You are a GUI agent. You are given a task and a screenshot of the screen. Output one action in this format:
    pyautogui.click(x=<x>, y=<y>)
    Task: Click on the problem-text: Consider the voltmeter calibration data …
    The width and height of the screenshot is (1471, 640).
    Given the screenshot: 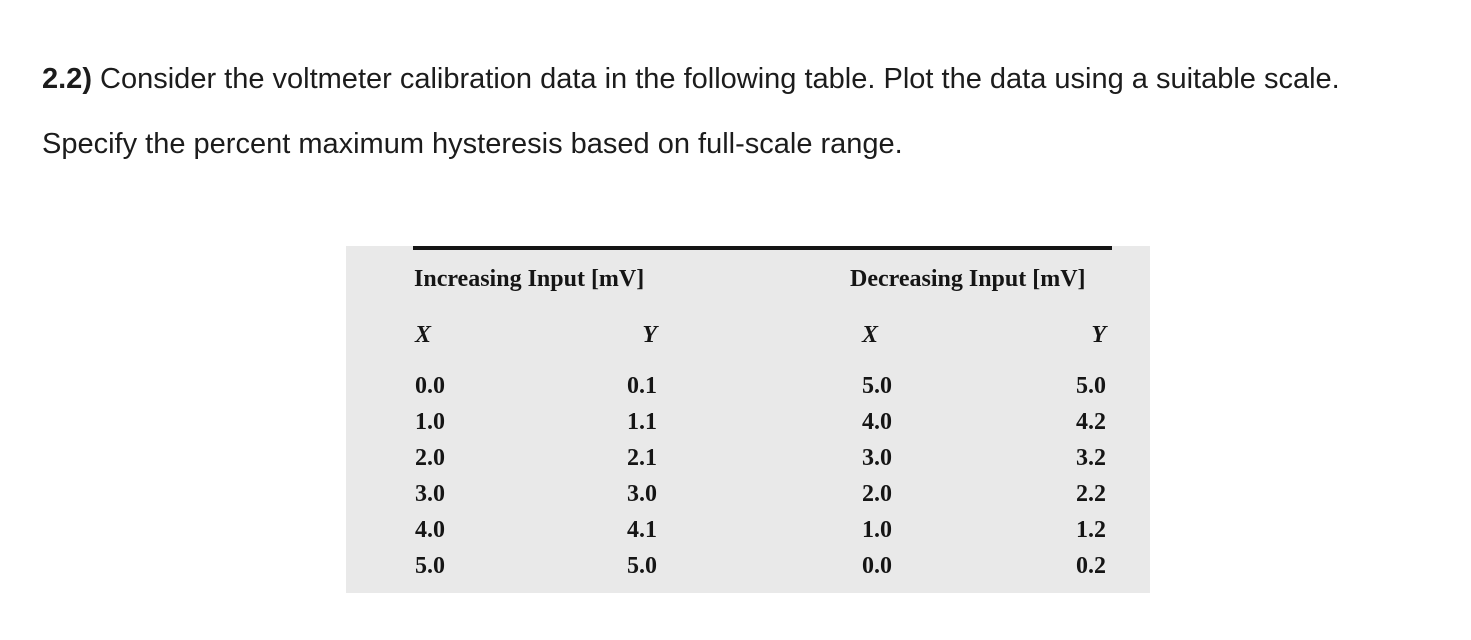 What is the action you would take?
    pyautogui.click(x=715, y=79)
    